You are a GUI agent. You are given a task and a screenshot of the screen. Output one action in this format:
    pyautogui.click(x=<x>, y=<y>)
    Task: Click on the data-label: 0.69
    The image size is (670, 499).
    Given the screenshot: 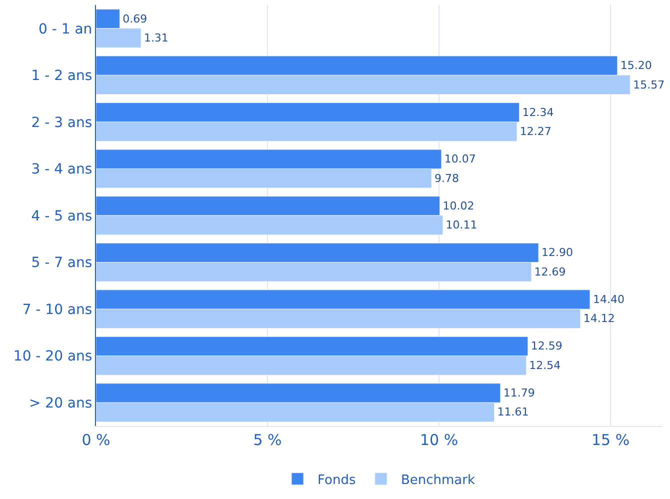 What is the action you would take?
    pyautogui.click(x=135, y=19)
    